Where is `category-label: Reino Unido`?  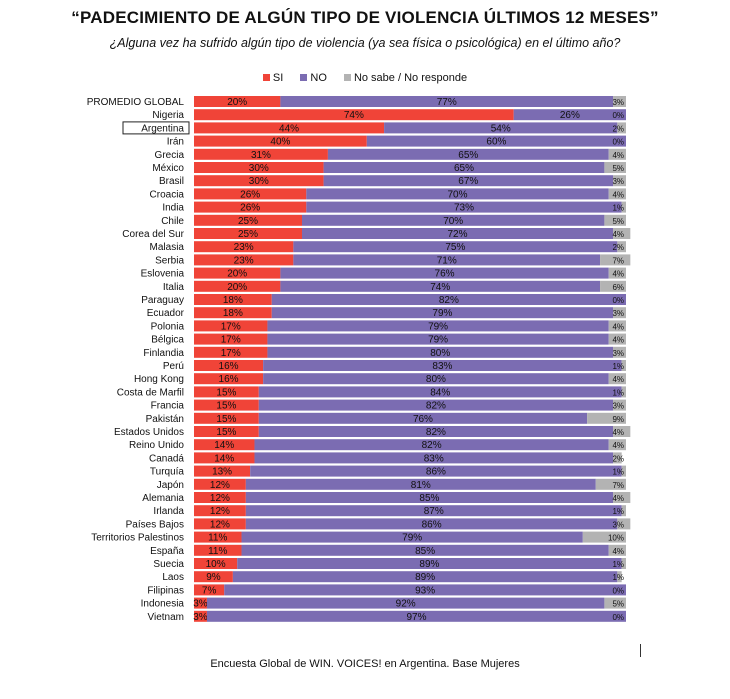 category-label: Reino Unido is located at coordinates (156, 445).